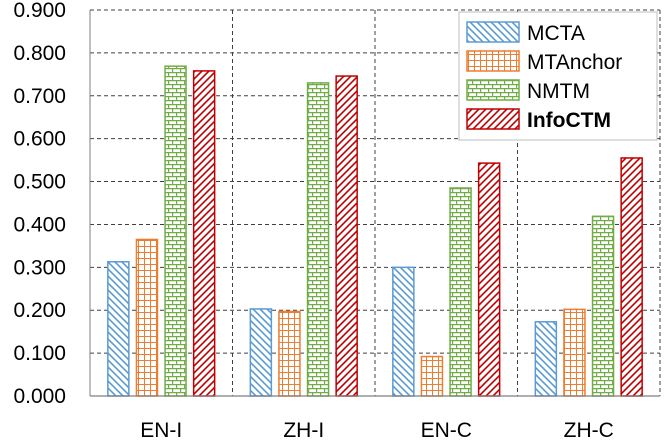 The height and width of the screenshot is (443, 664). What do you see at coordinates (493, 32) in the screenshot?
I see `legend-swatch-mcta` at bounding box center [493, 32].